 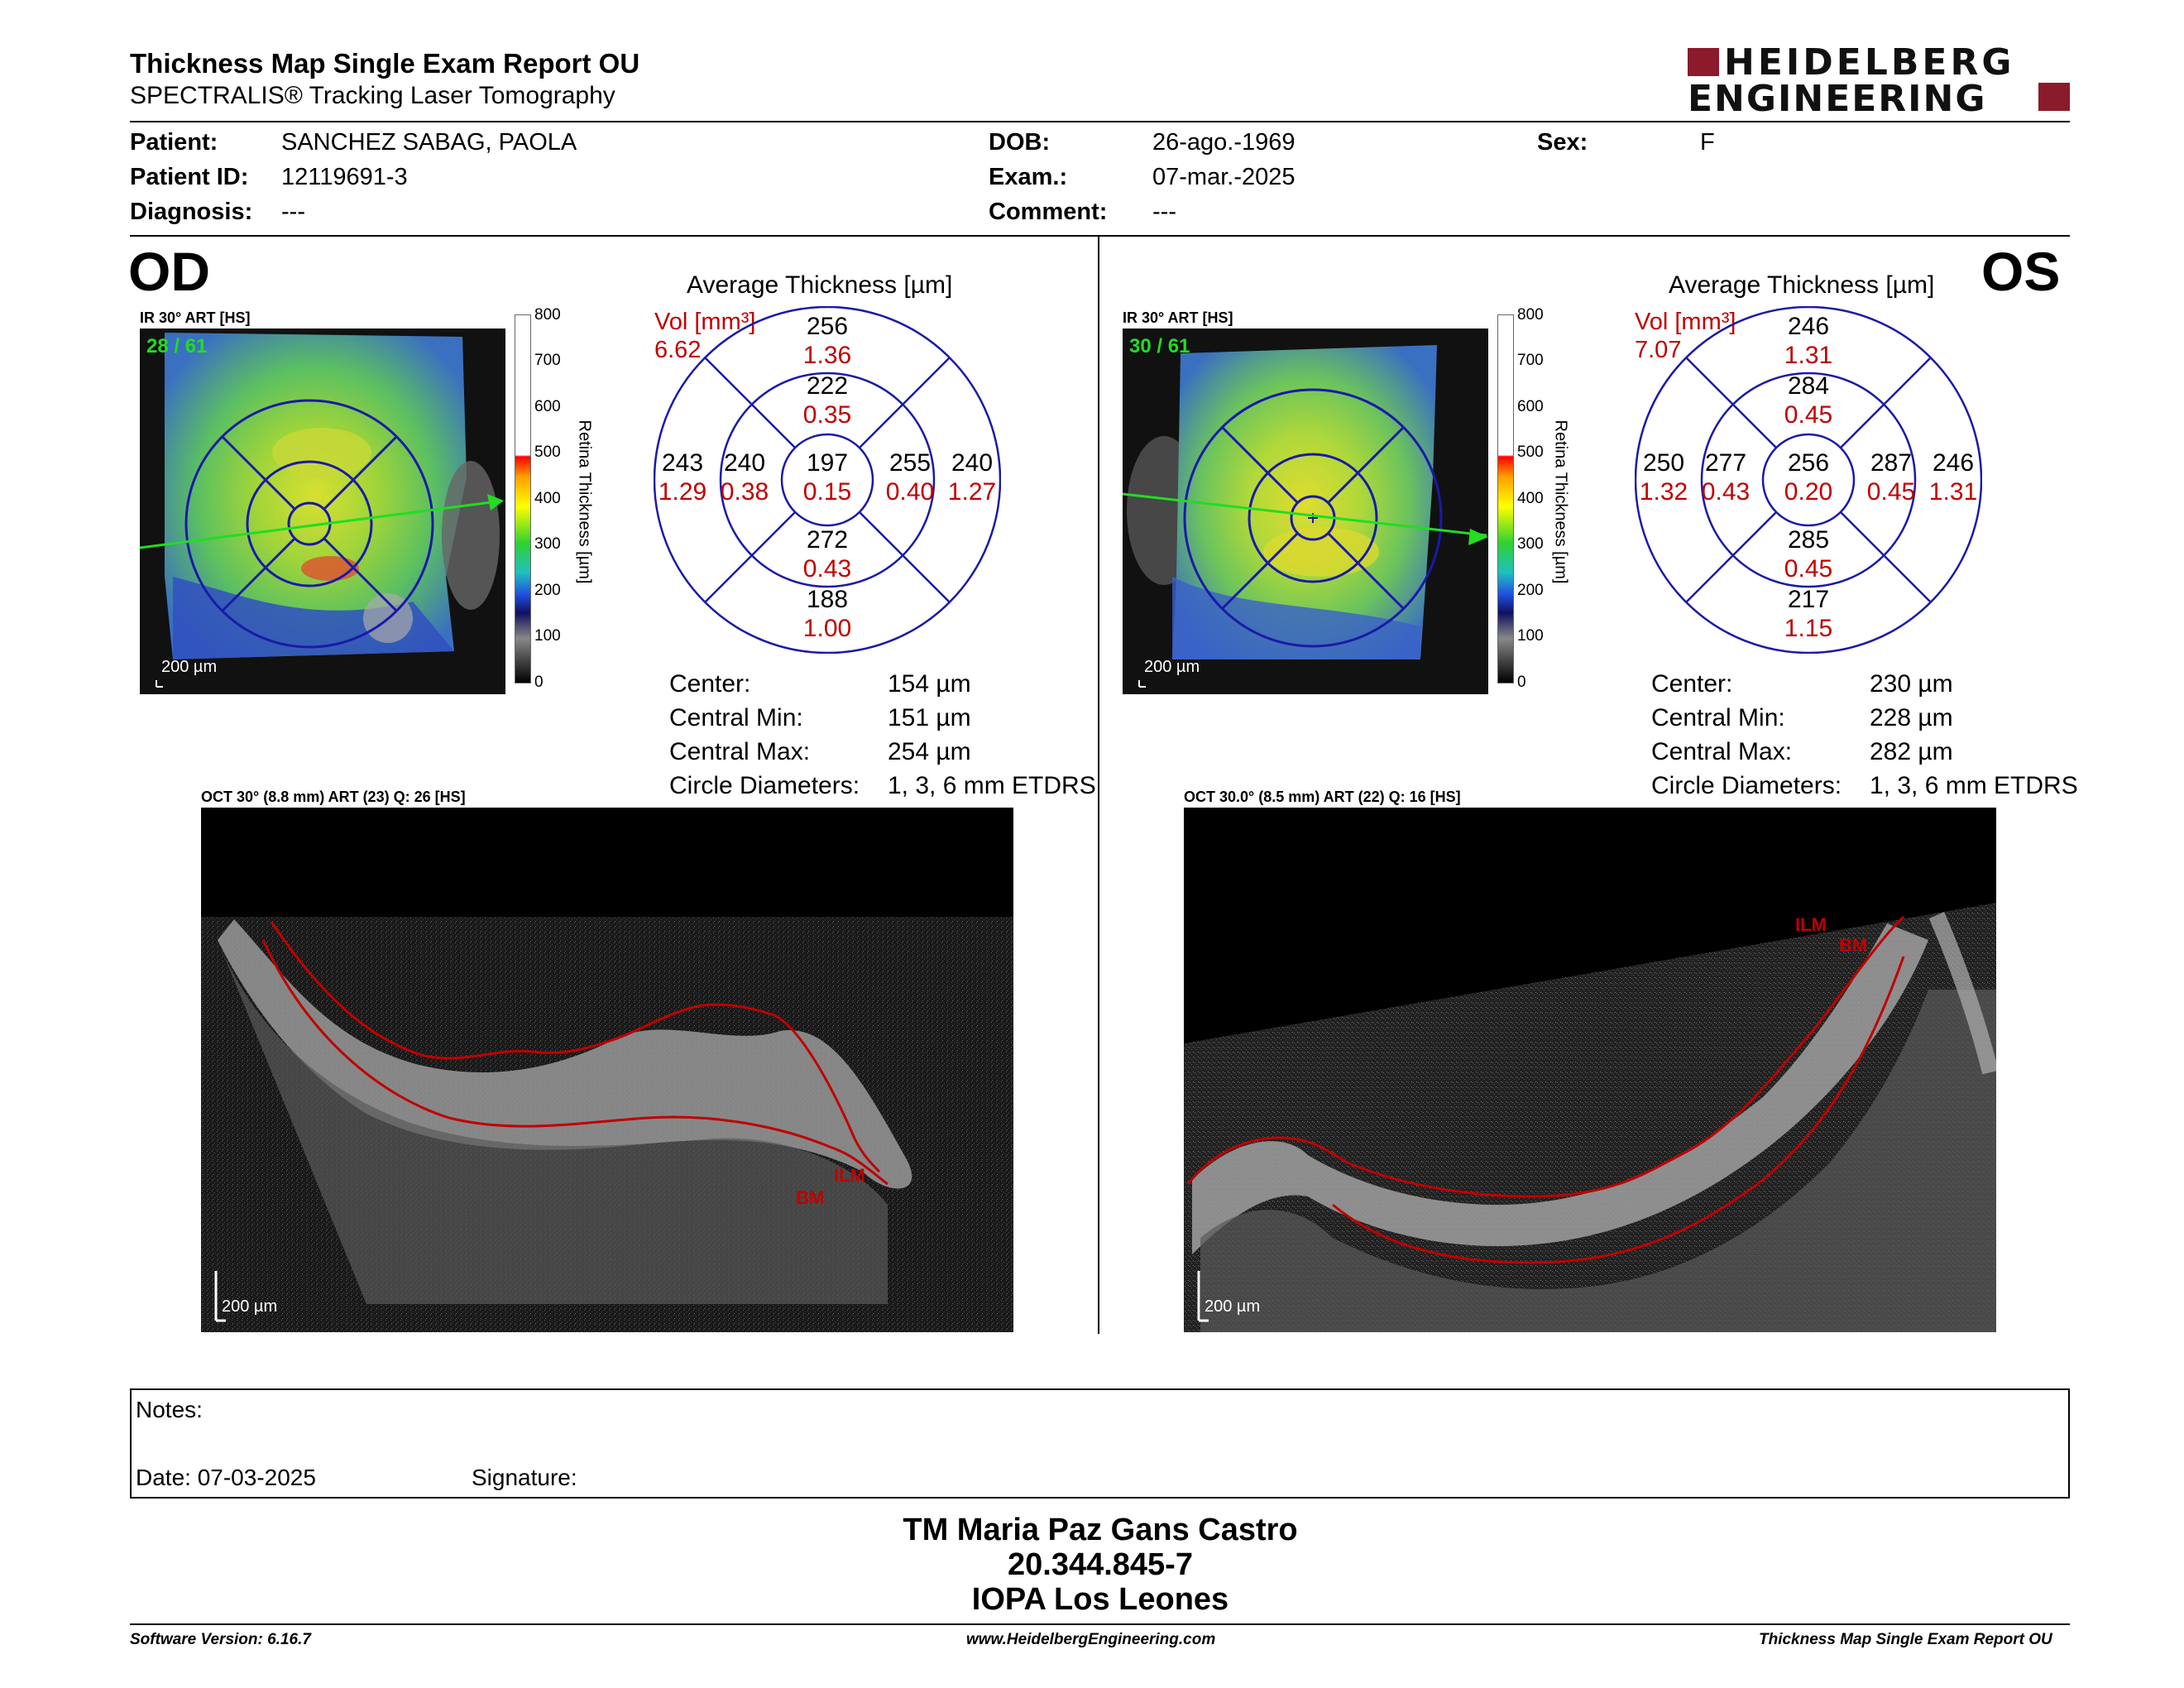 What do you see at coordinates (1692, 684) in the screenshot?
I see `os-center-label: Center:` at bounding box center [1692, 684].